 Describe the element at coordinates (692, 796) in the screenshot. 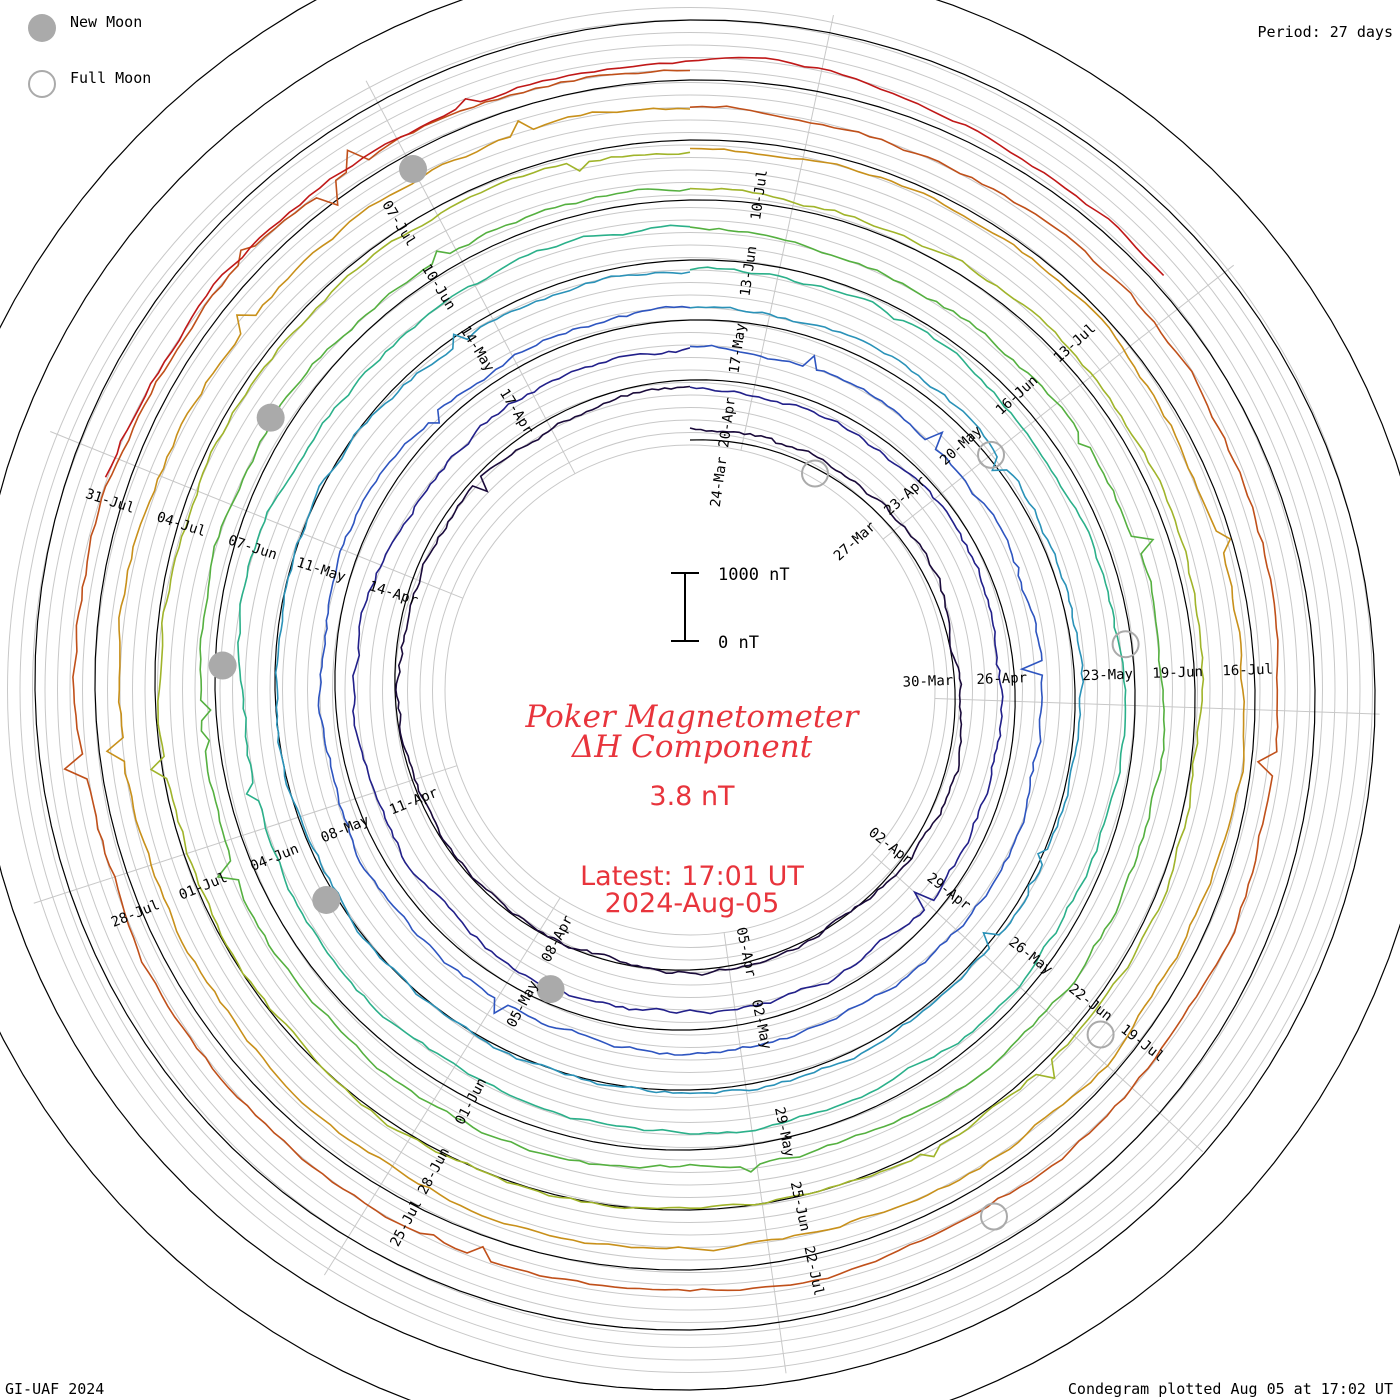

I see `current-value: 3.8 nT` at that location.